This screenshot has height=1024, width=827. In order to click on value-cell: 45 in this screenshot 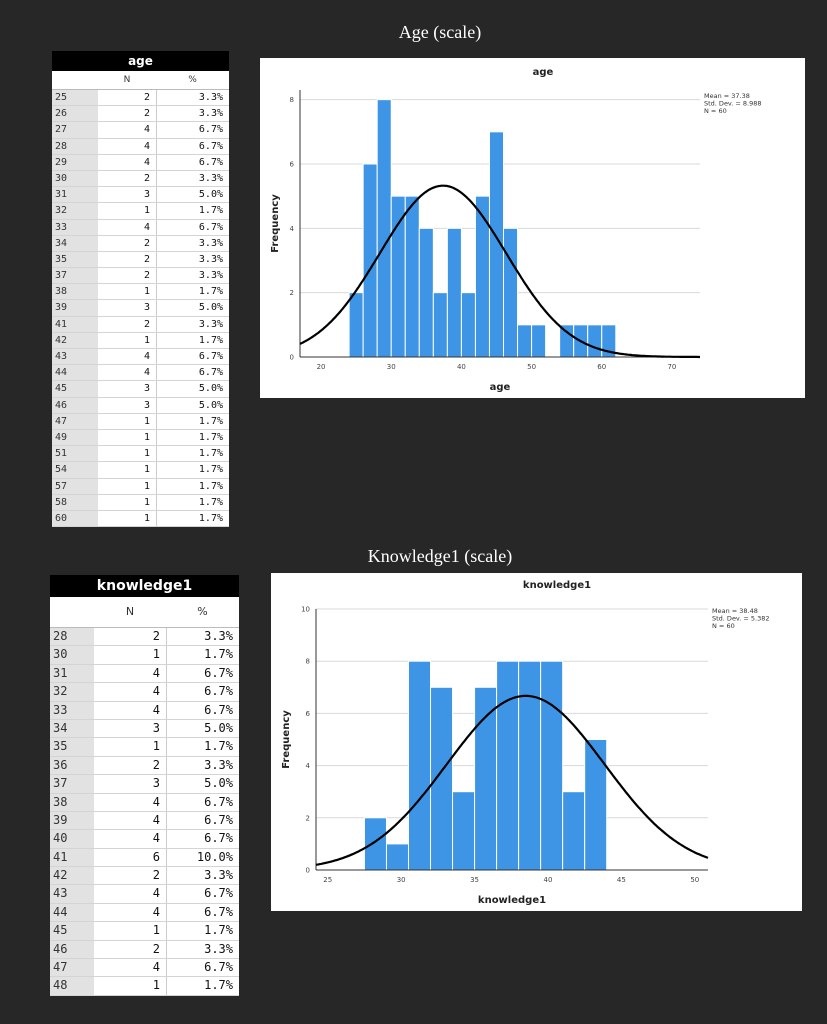, I will do `click(72, 931)`.